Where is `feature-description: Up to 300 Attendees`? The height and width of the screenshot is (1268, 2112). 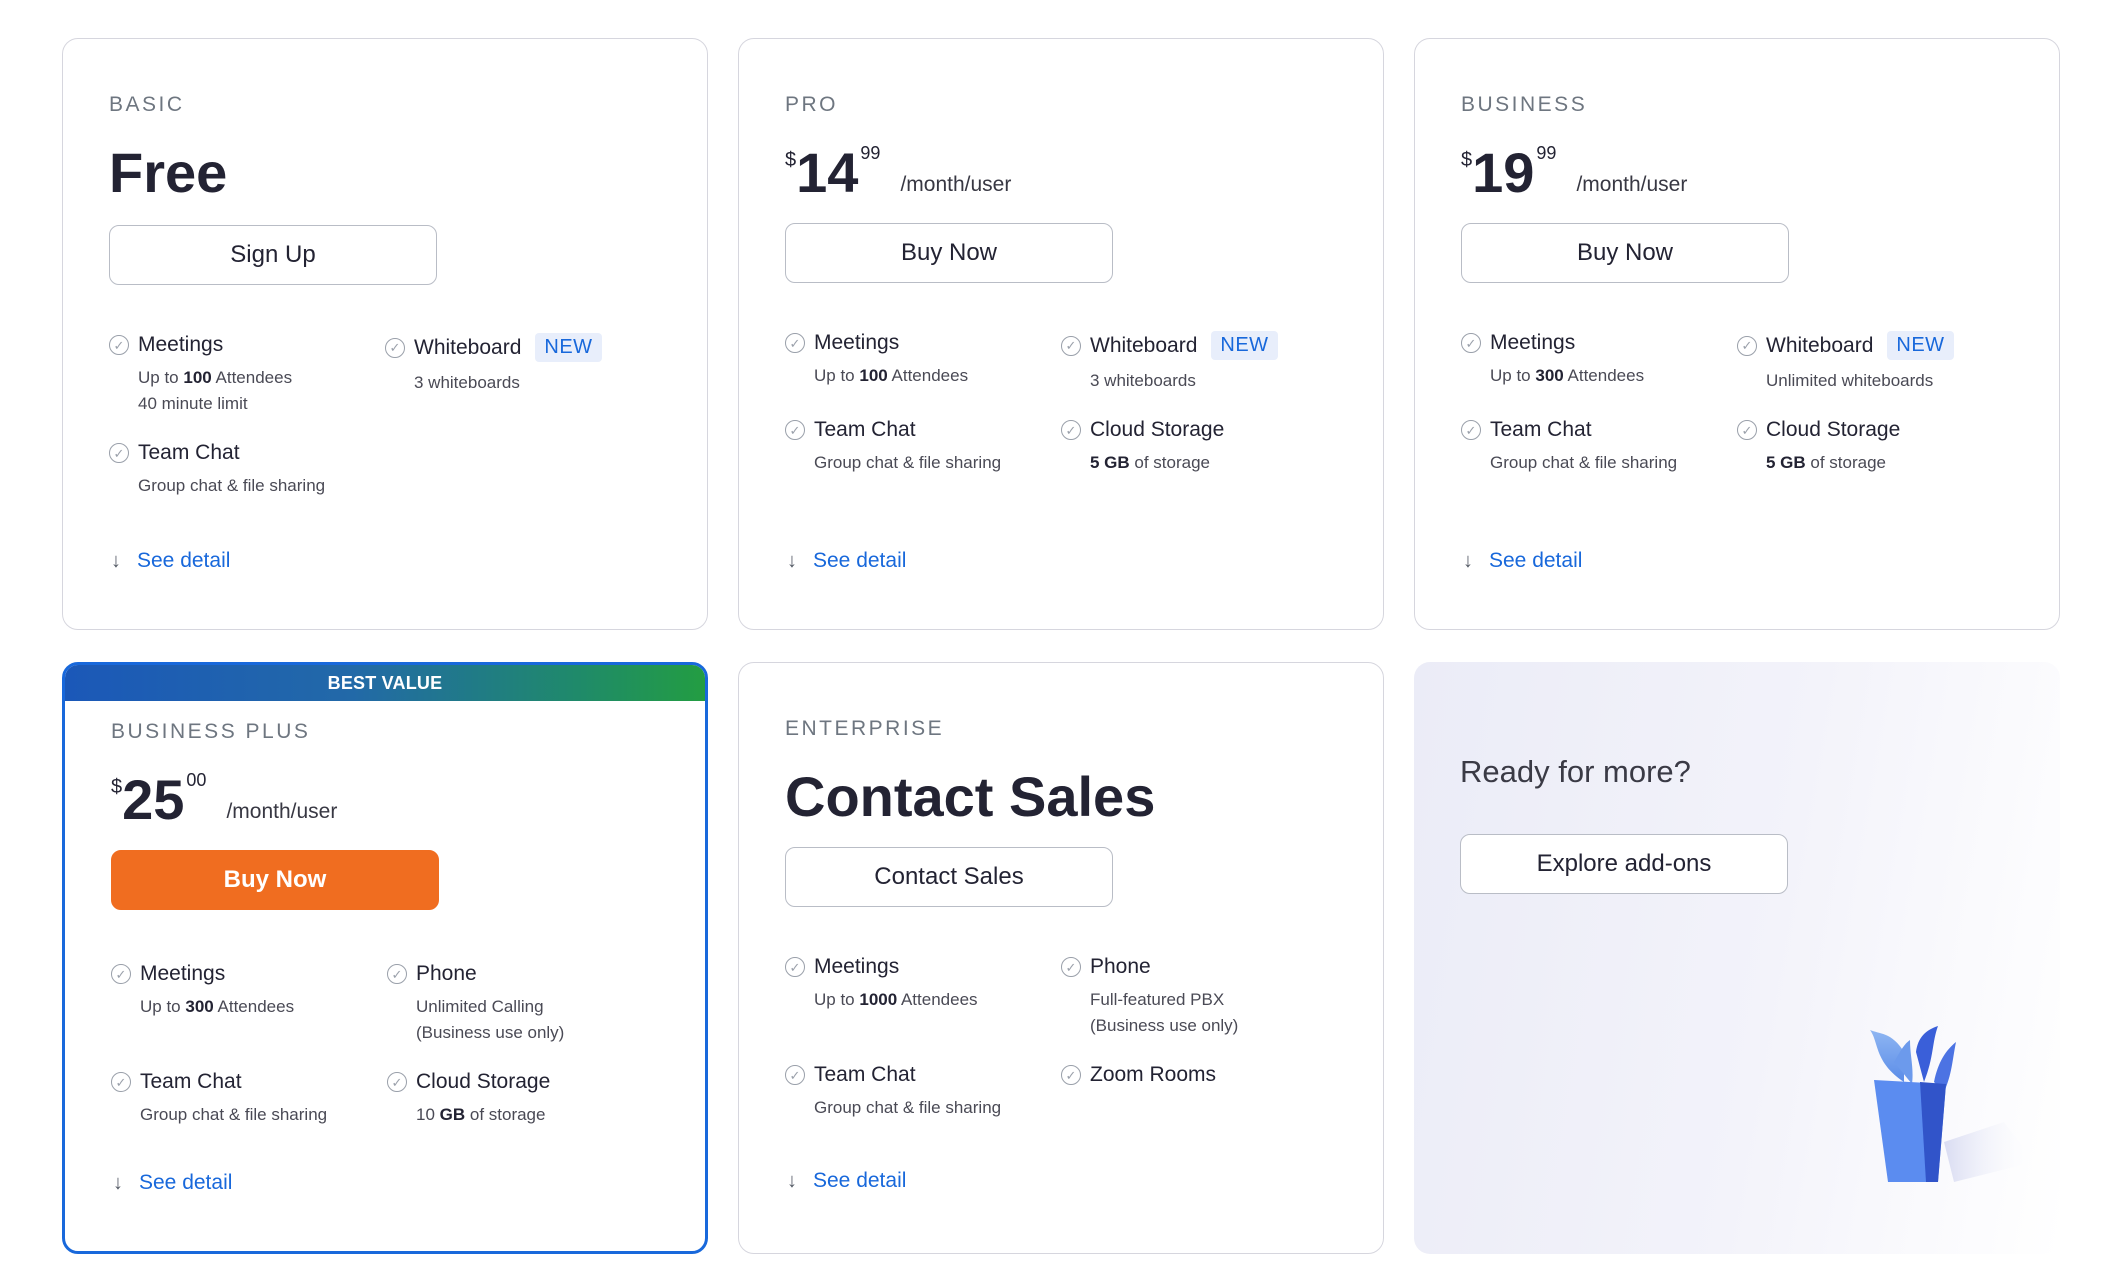
feature-description: Up to 300 Attendees is located at coordinates (1613, 376).